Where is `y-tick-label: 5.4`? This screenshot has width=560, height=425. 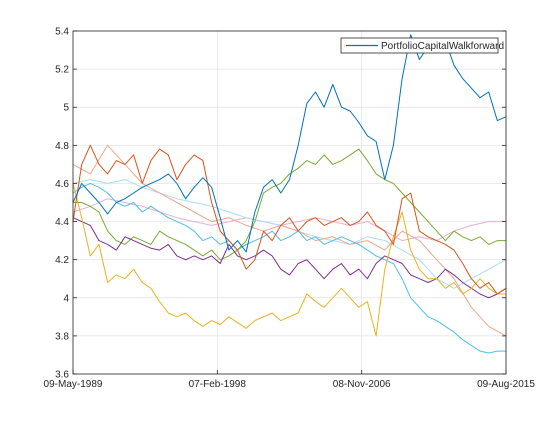 y-tick-label: 5.4 is located at coordinates (62, 32).